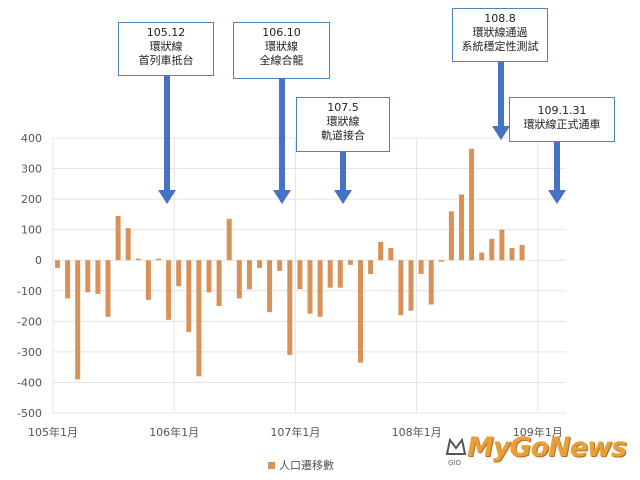 This screenshot has width=640, height=480. What do you see at coordinates (343, 135) in the screenshot?
I see `annotation-text2: 軌道接合` at bounding box center [343, 135].